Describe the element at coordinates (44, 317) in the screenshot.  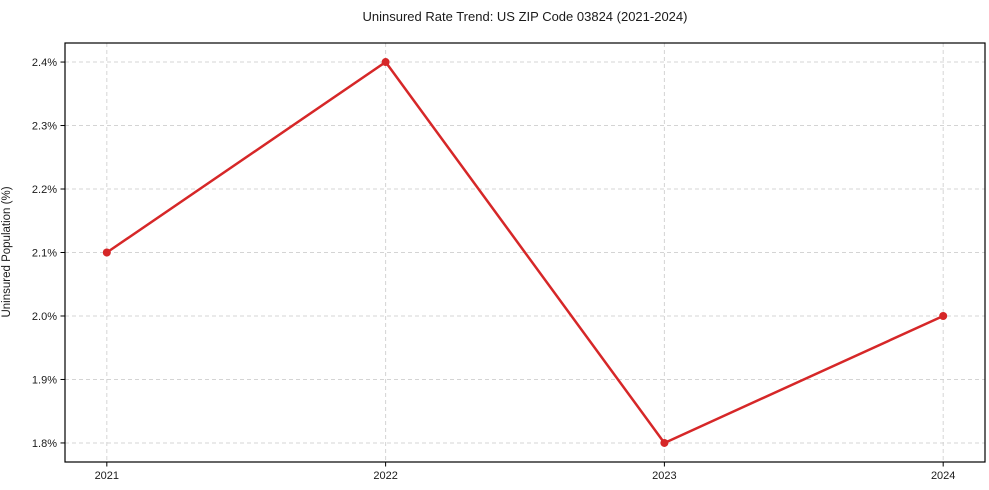
I see `y-tick-label: 2.0%` at that location.